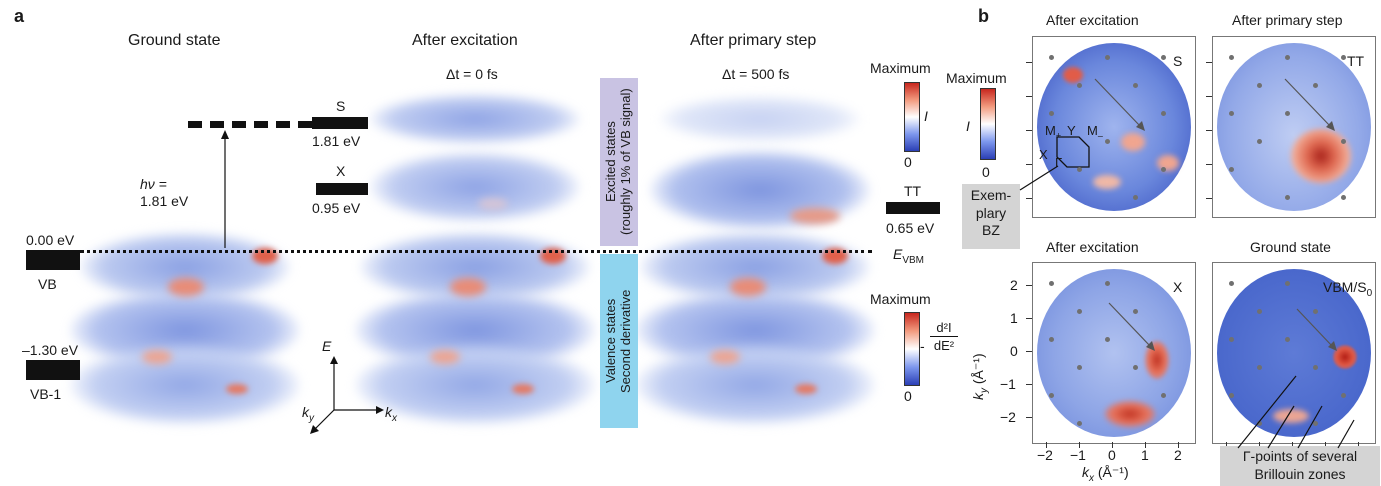  Describe the element at coordinates (1309, 104) in the screenshot. I see `bz-tr-arrow` at that location.